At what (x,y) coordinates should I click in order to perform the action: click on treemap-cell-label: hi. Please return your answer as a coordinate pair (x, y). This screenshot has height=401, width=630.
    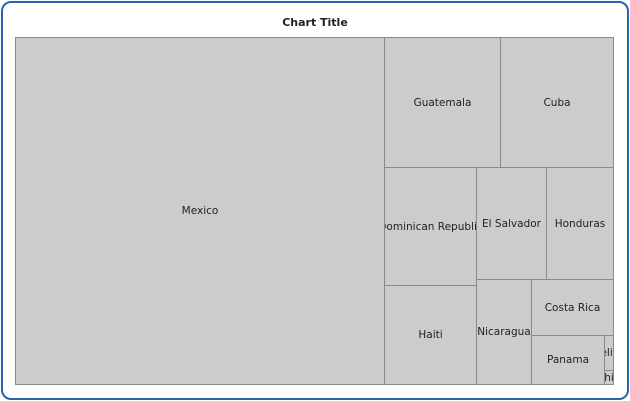
    Looking at the image, I should click on (609, 377).